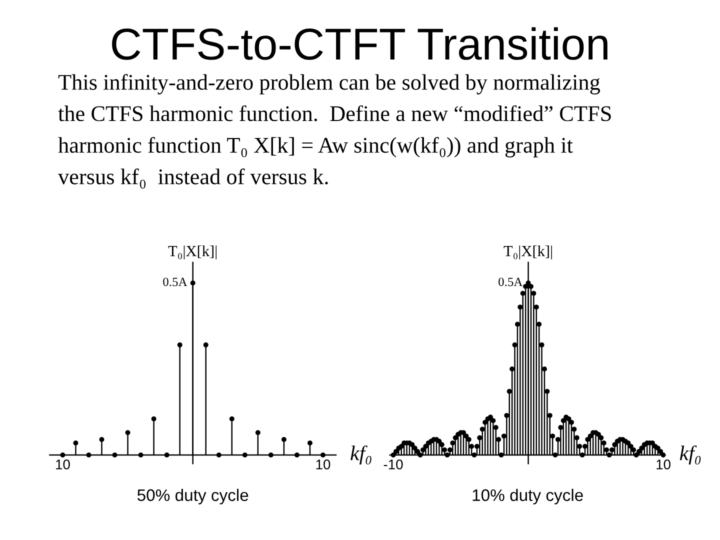 The image size is (720, 540). What do you see at coordinates (393, 465) in the screenshot?
I see `x-tick-label: -10` at bounding box center [393, 465].